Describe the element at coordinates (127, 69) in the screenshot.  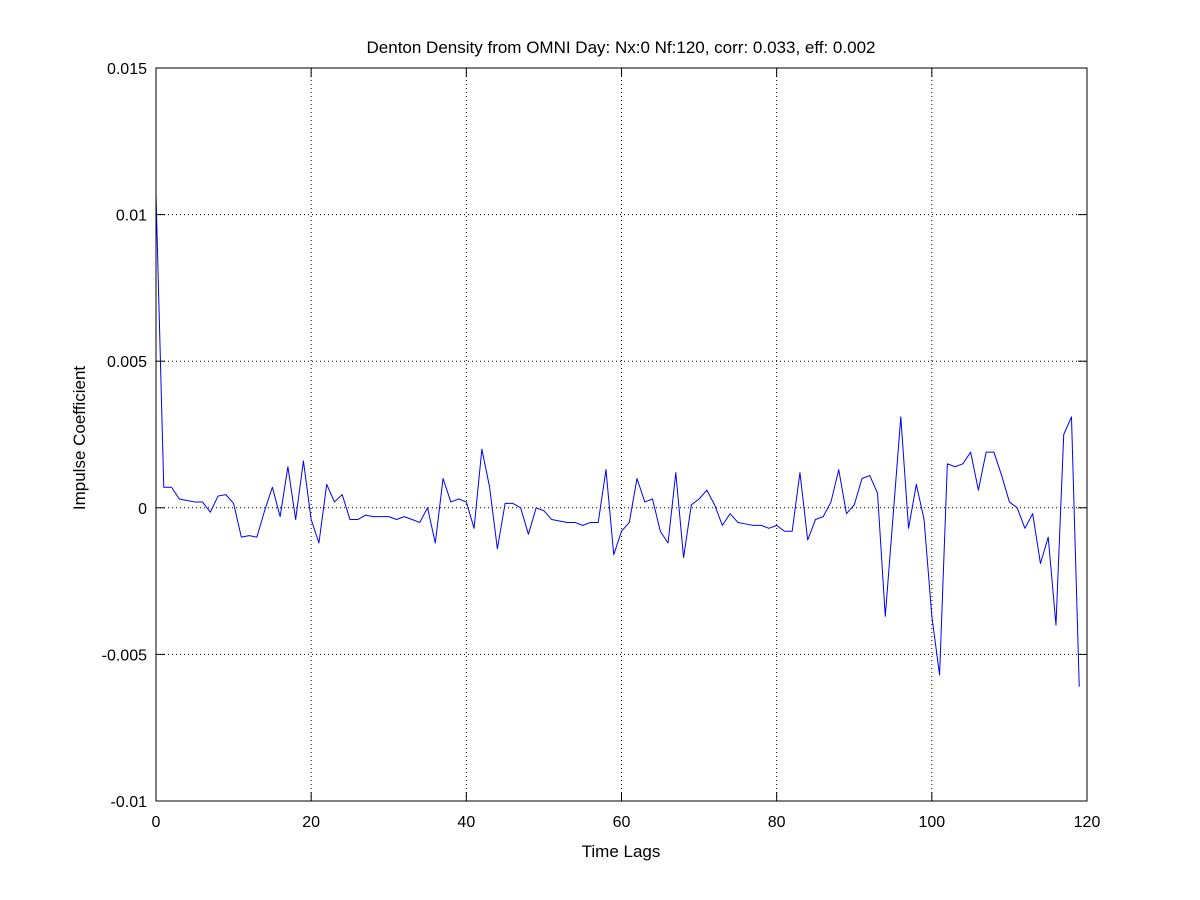
I see `y-tick-label: 0.015` at that location.